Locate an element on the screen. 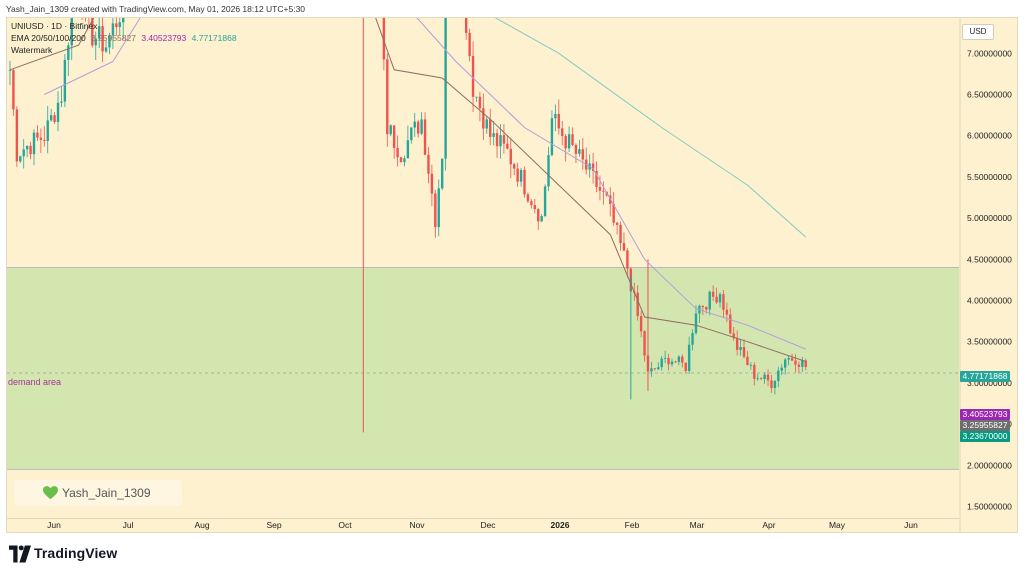  ema100-value: 4.77171868 is located at coordinates (214, 38).